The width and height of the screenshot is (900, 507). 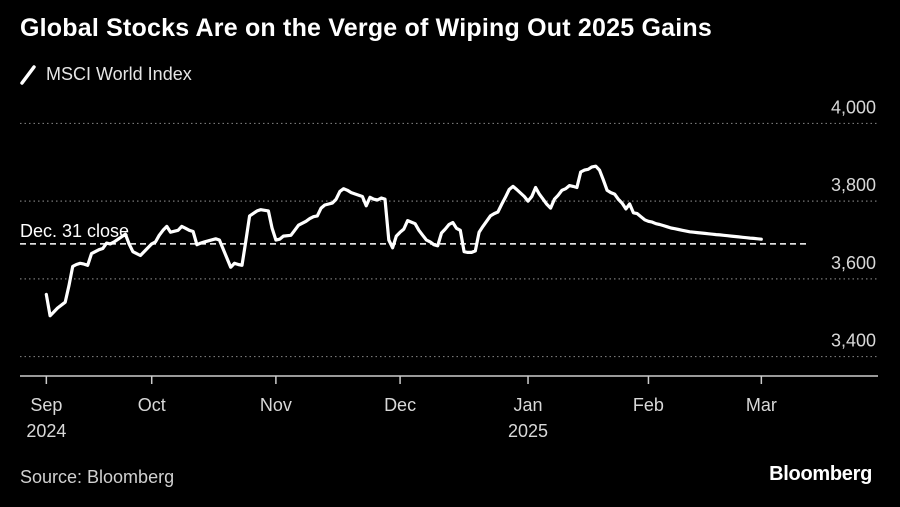 What do you see at coordinates (761, 405) in the screenshot?
I see `x-tick-label-mar: Mar` at bounding box center [761, 405].